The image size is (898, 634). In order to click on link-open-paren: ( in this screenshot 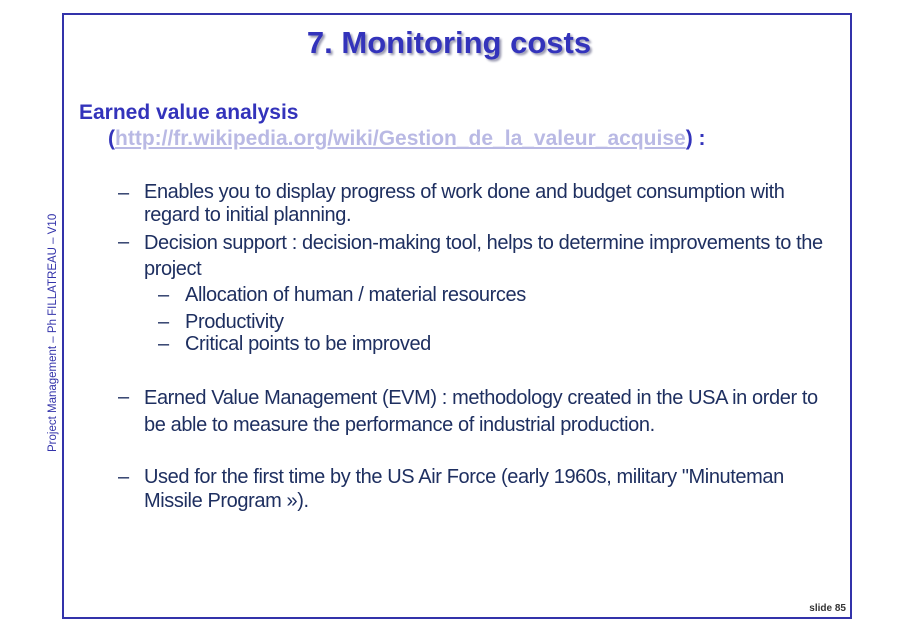, I will do `click(111, 138)`.